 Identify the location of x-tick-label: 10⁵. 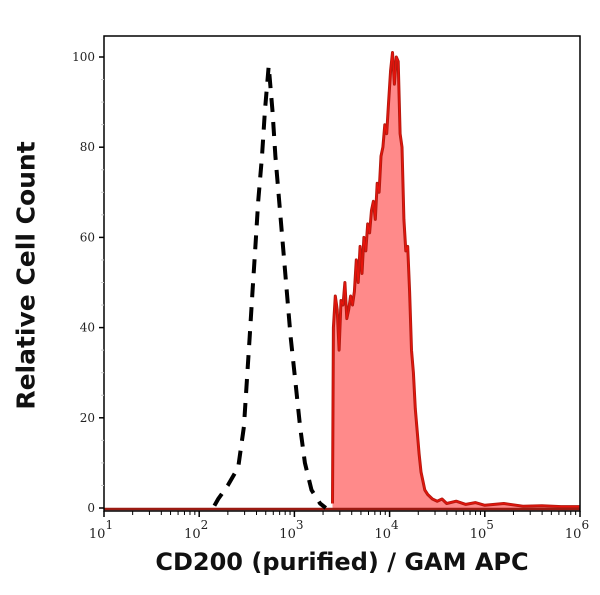
(482, 530).